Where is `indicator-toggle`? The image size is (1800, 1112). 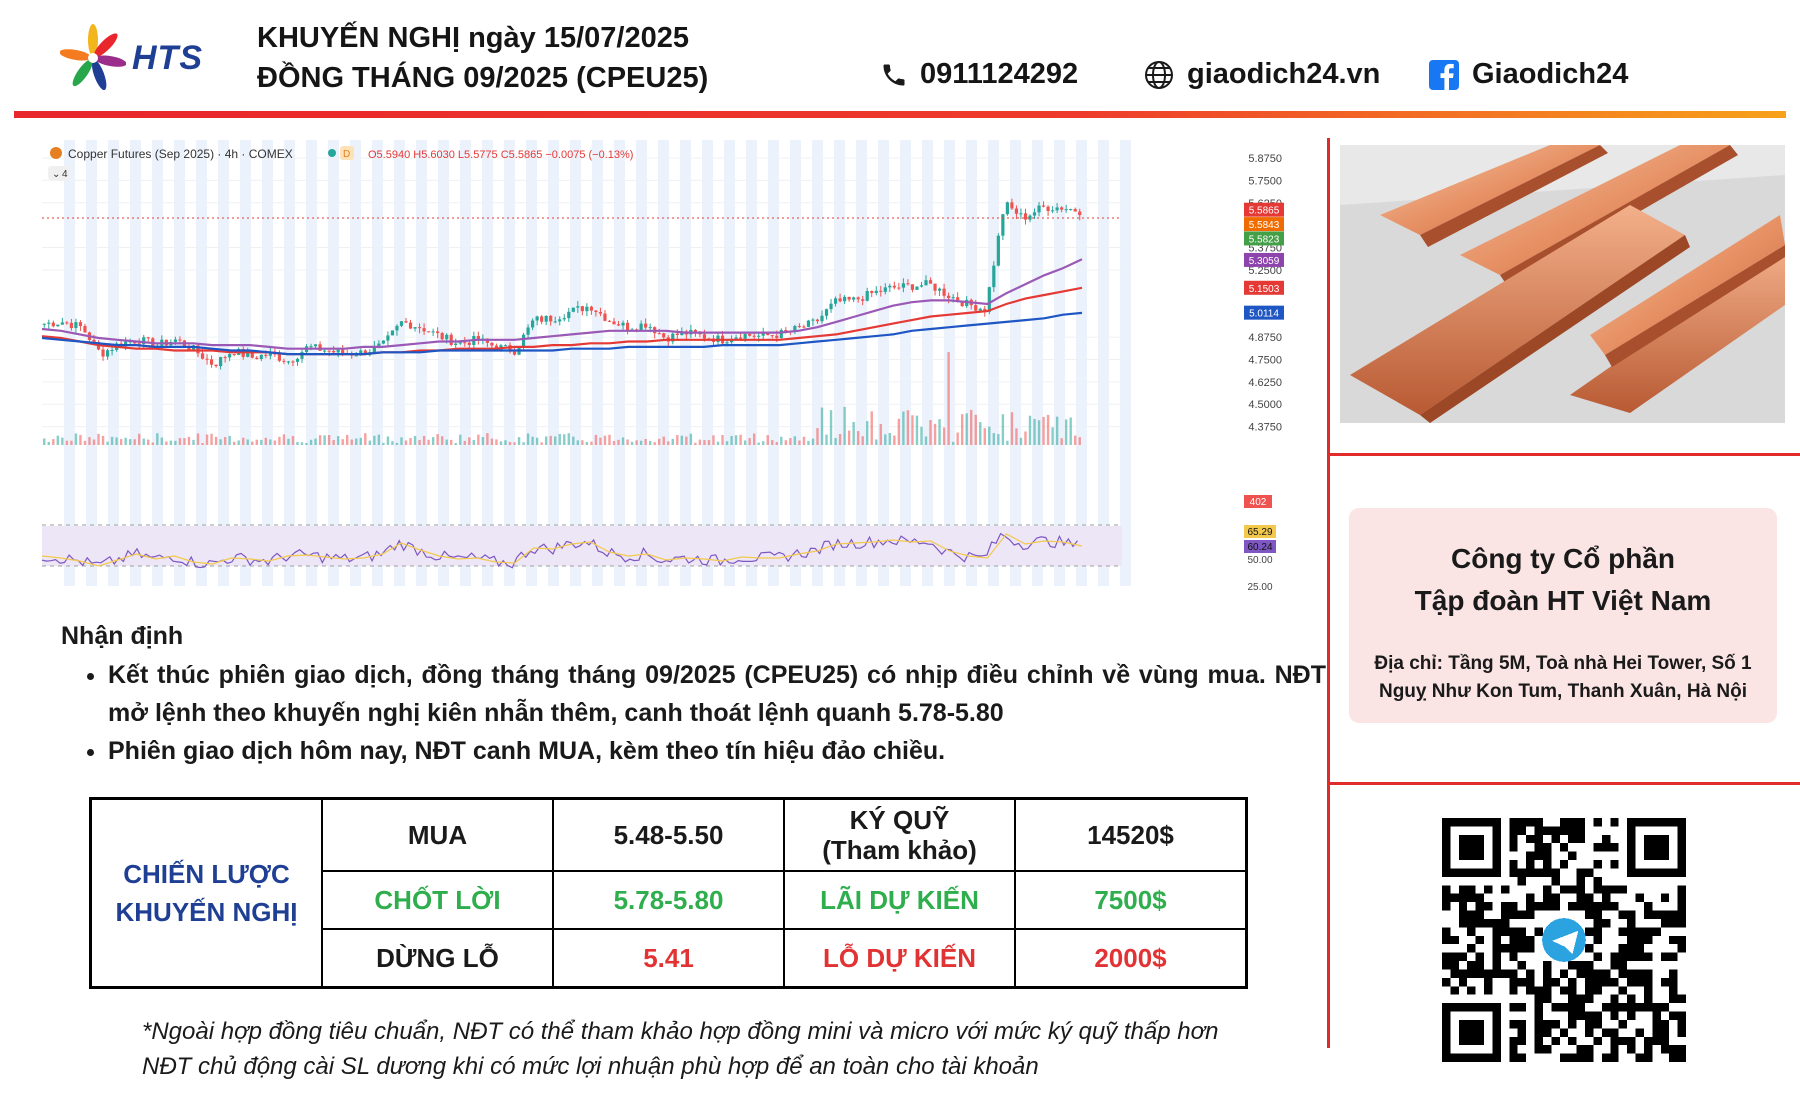 indicator-toggle is located at coordinates (59, 173).